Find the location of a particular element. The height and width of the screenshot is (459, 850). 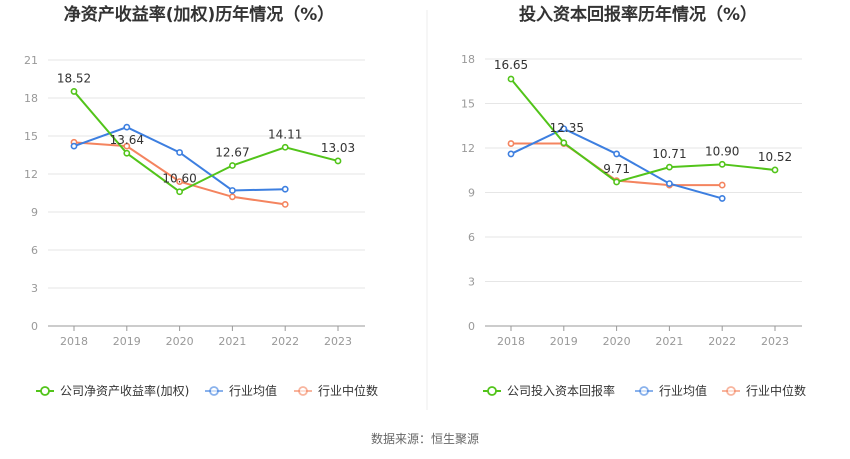

data-label: 12.35 is located at coordinates (567, 128).